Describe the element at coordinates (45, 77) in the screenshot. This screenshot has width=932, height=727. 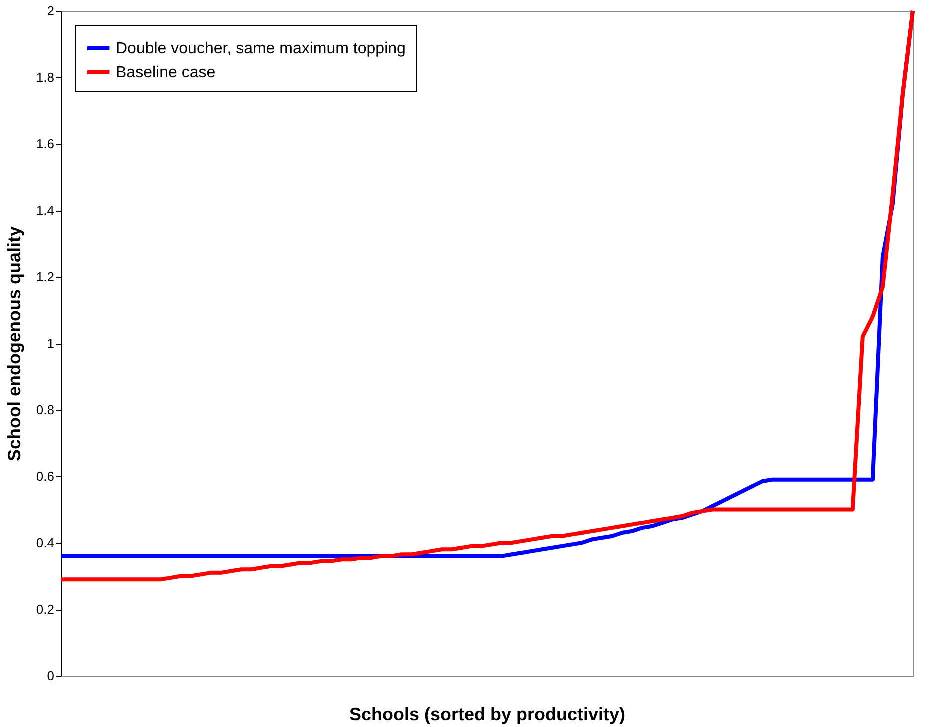
I see `y-tick-label: 1.8` at that location.